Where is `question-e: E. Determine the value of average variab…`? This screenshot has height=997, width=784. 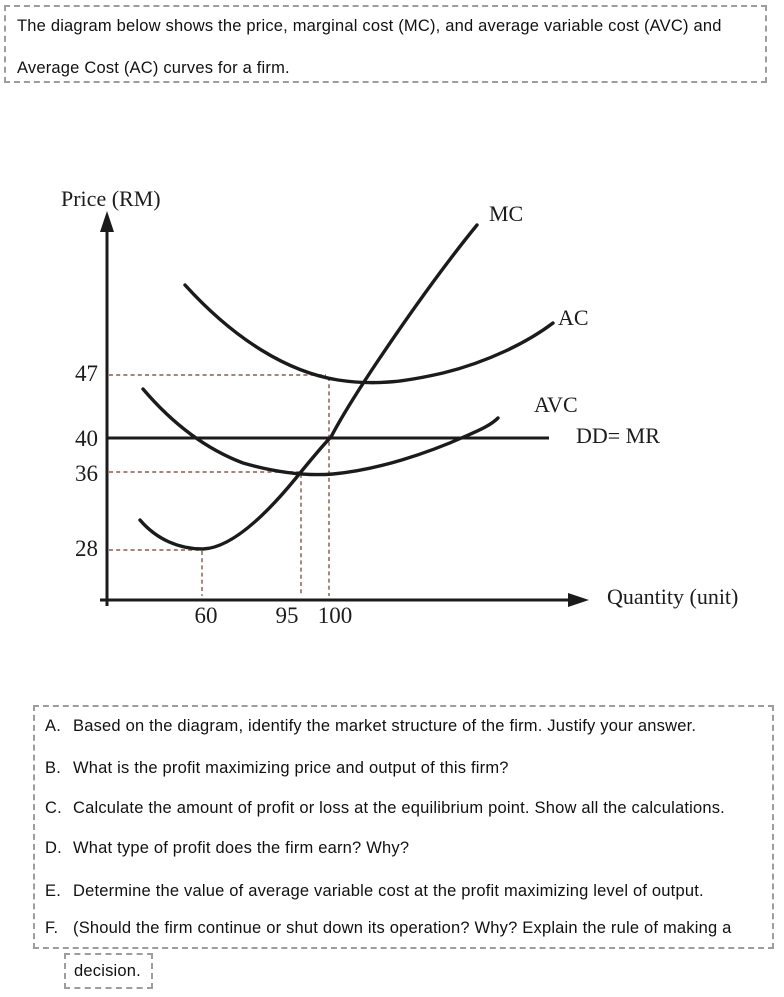
question-e: E. Determine the value of average variab… is located at coordinates (374, 891).